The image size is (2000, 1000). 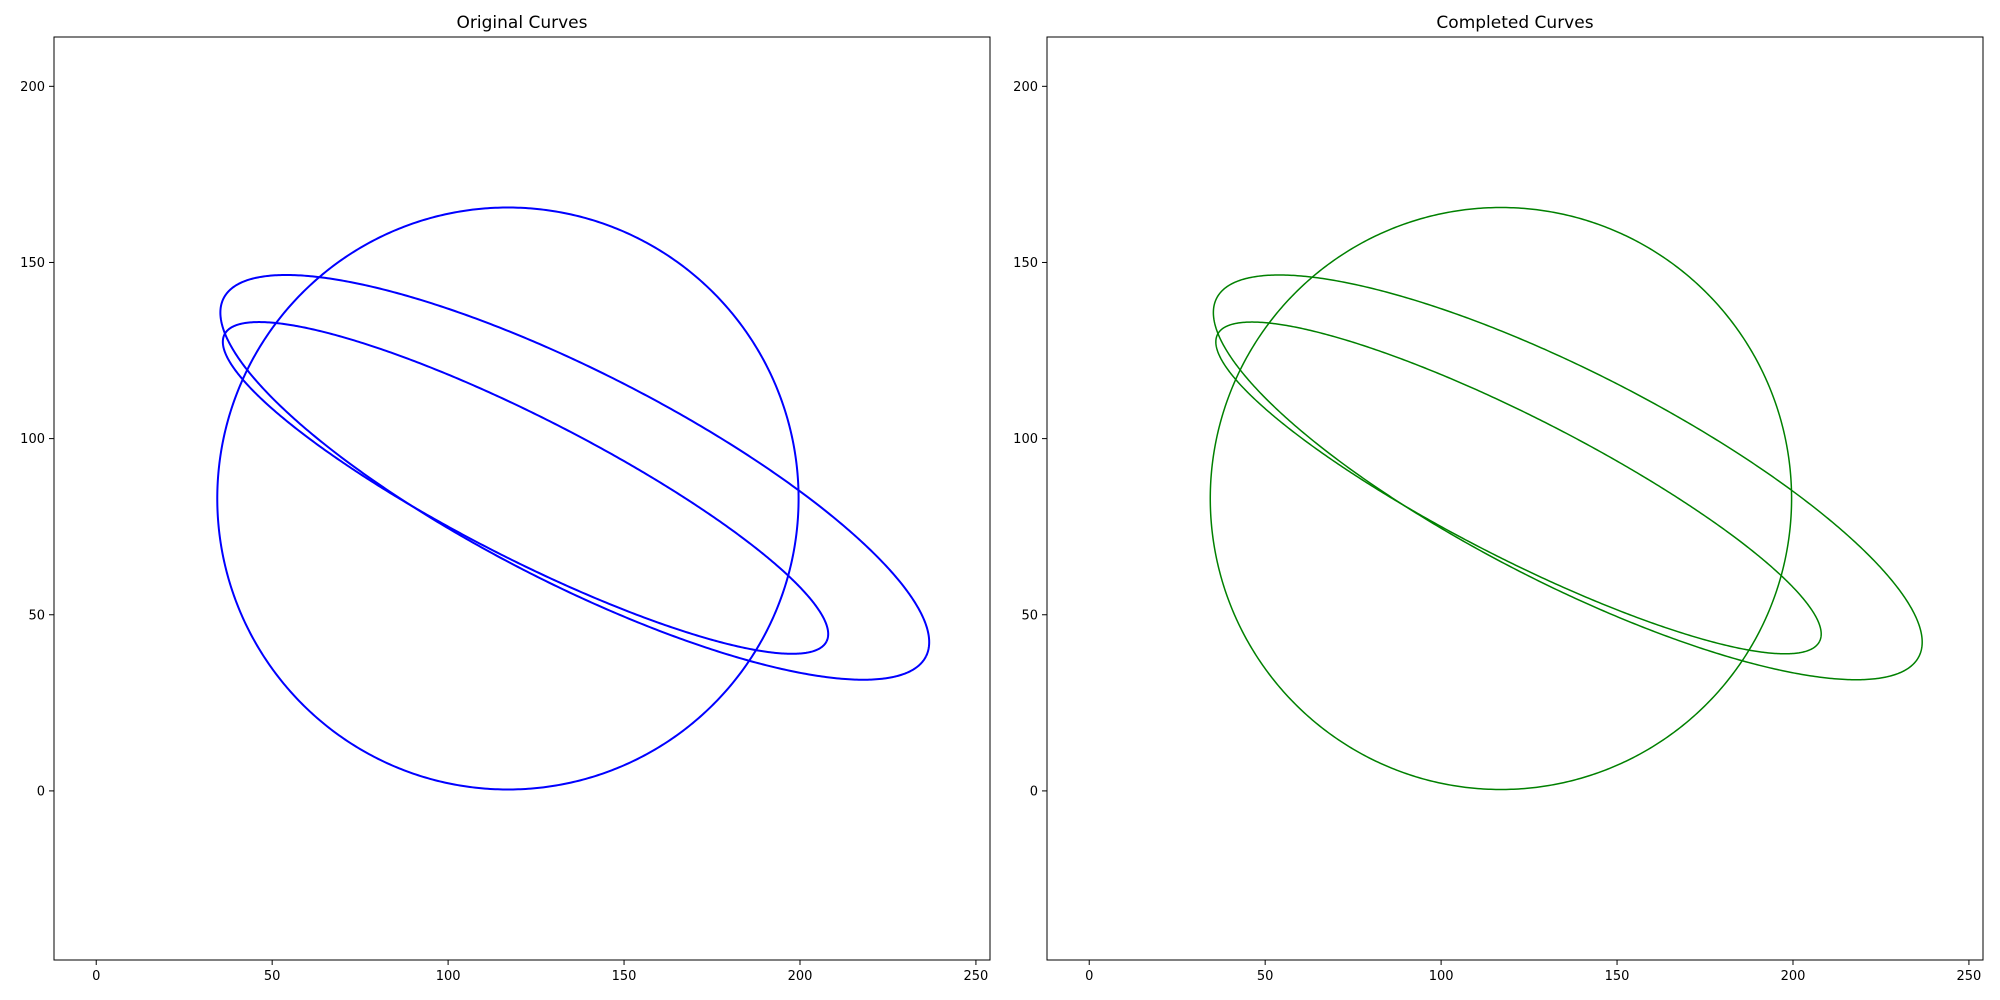 What do you see at coordinates (976, 976) in the screenshot?
I see `chart-0-xtick-label: 250` at bounding box center [976, 976].